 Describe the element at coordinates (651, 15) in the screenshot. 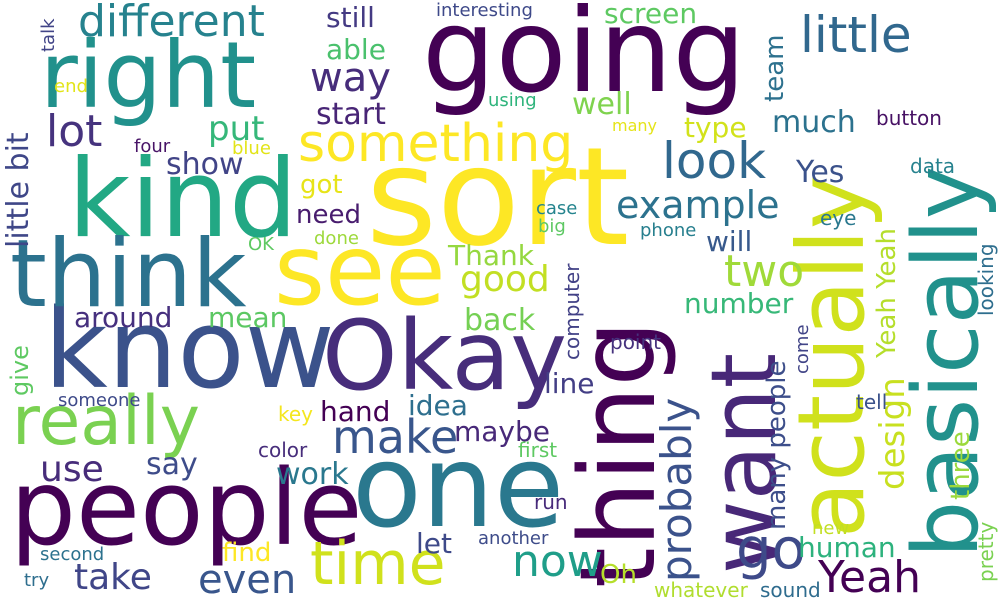

I see `word-screen: screen` at that location.